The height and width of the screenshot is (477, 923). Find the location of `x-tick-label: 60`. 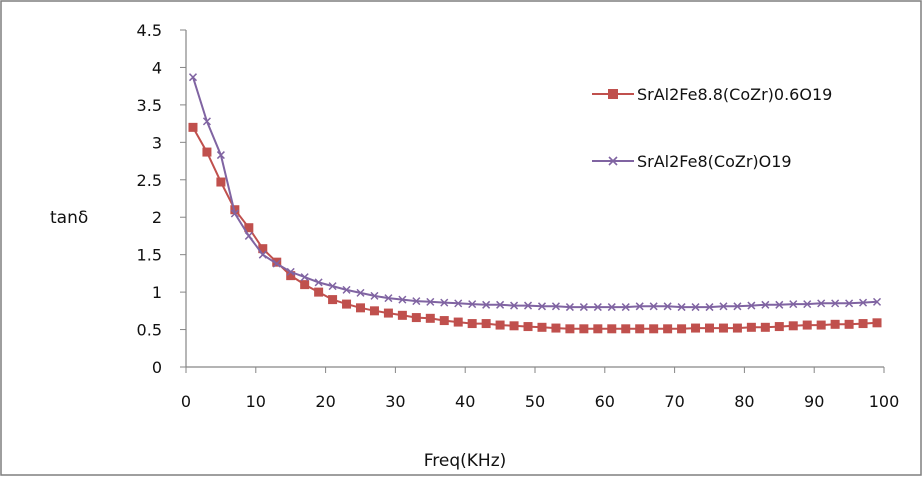

x-tick-label: 60 is located at coordinates (605, 401).